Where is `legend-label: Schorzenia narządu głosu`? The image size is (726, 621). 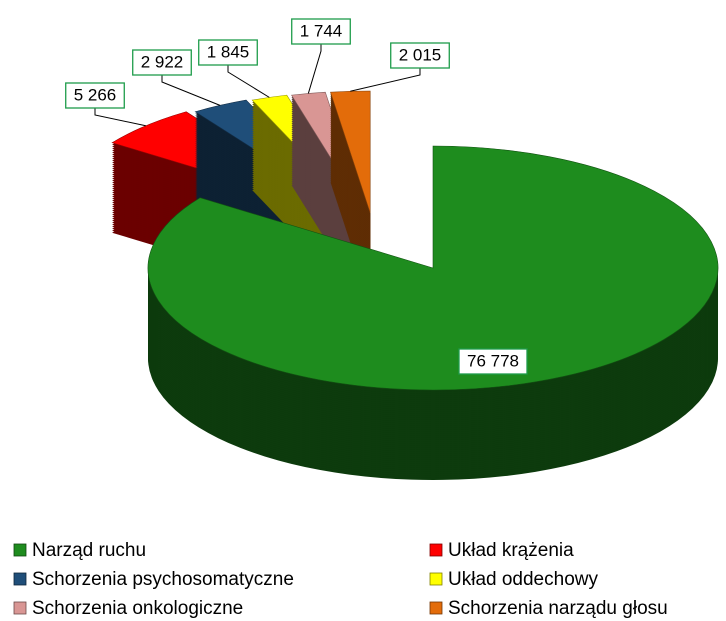 legend-label: Schorzenia narządu głosu is located at coordinates (558, 608).